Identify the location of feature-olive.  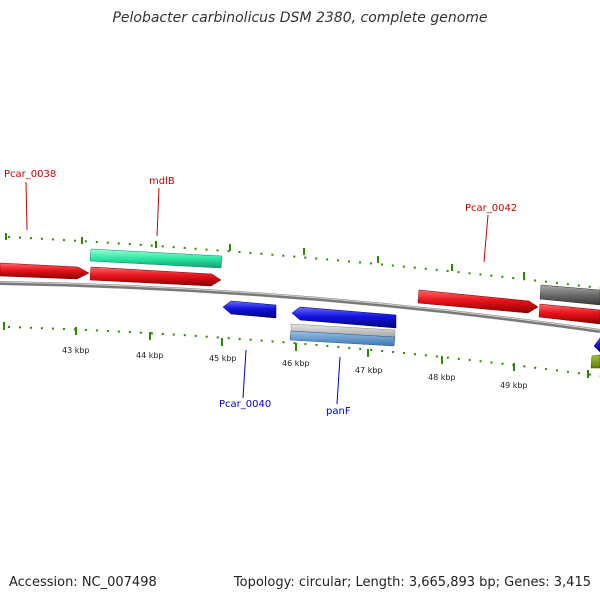
(595, 361).